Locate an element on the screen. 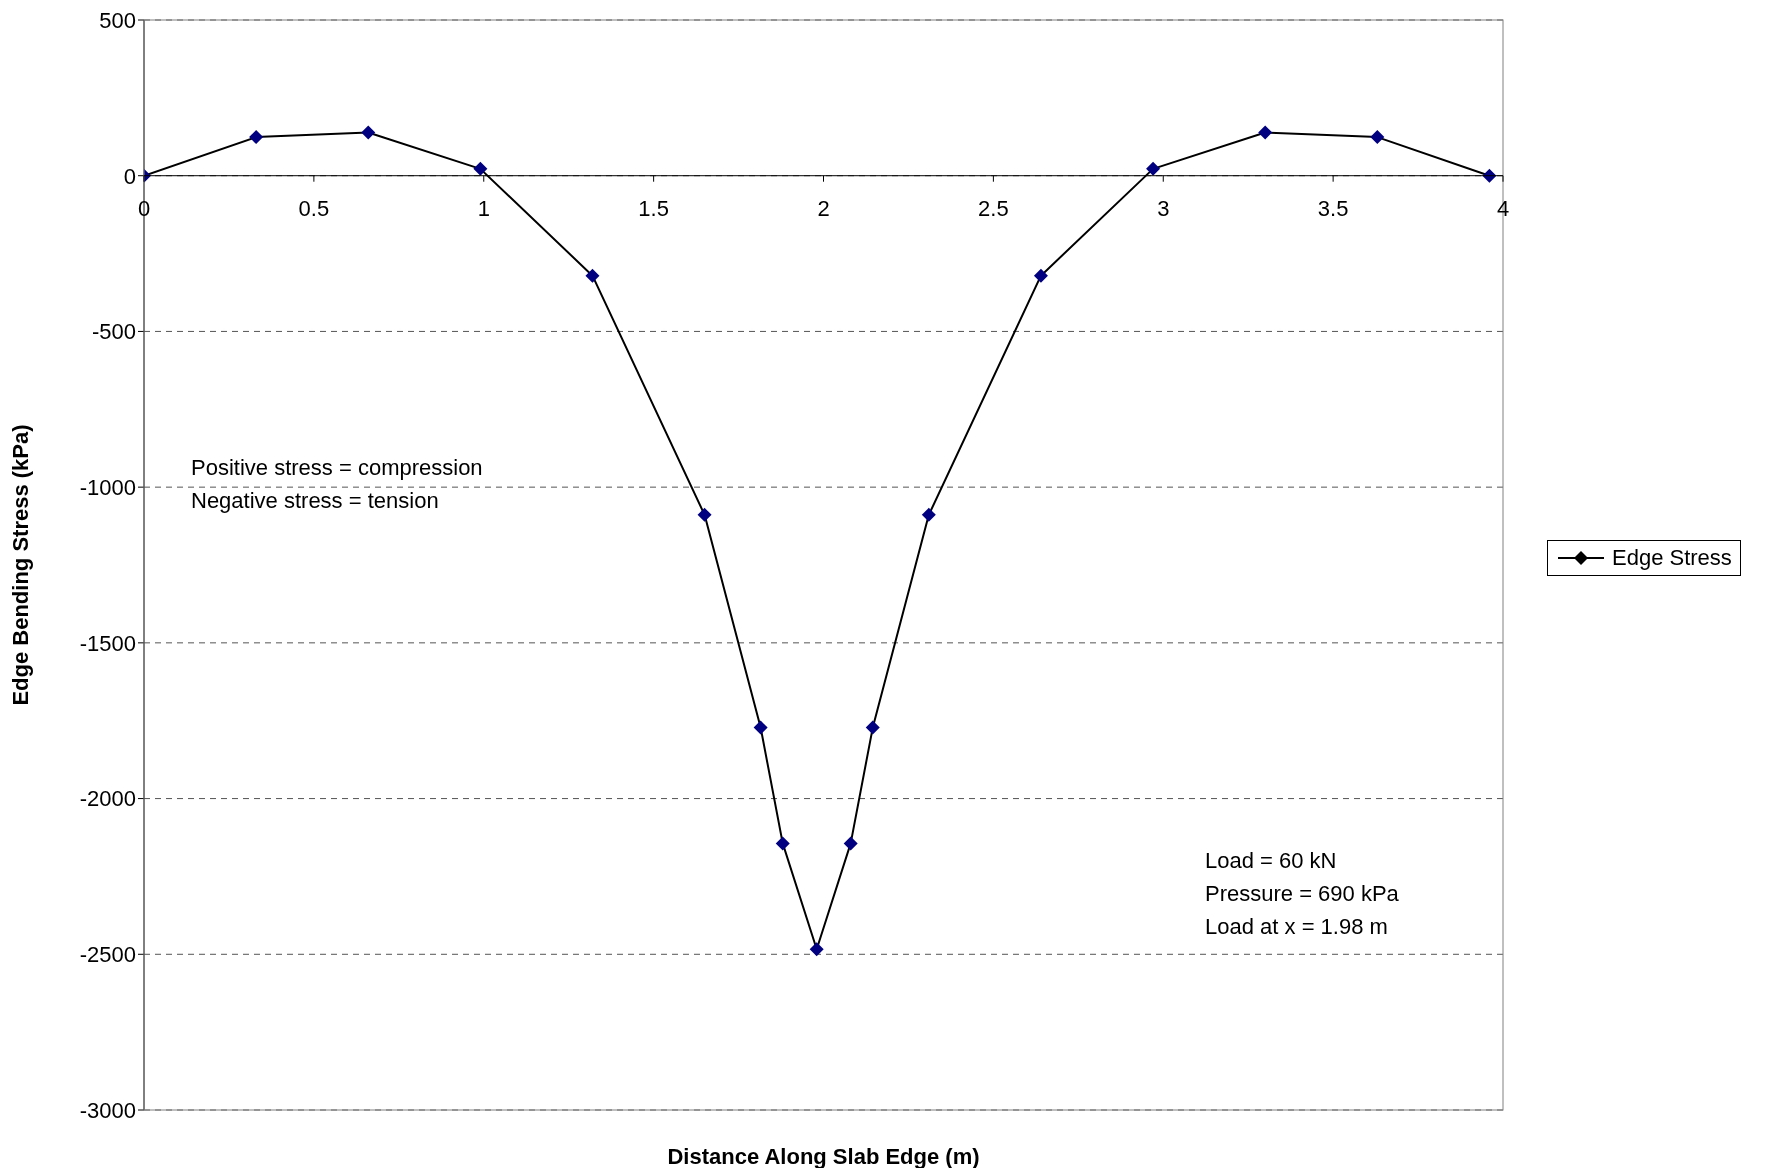 The image size is (1783, 1173). annotation: Positive stress = compression is located at coordinates (337, 468).